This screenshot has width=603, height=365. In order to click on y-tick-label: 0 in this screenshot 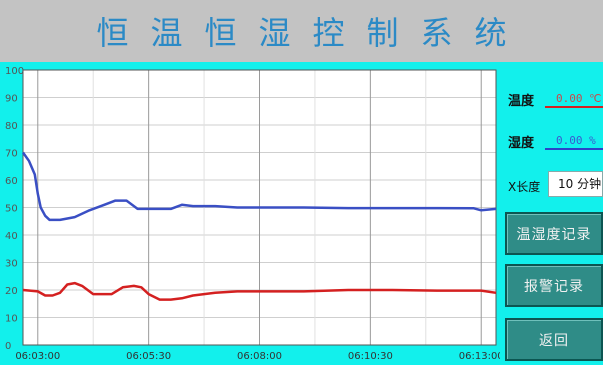, I will do `click(8, 346)`.